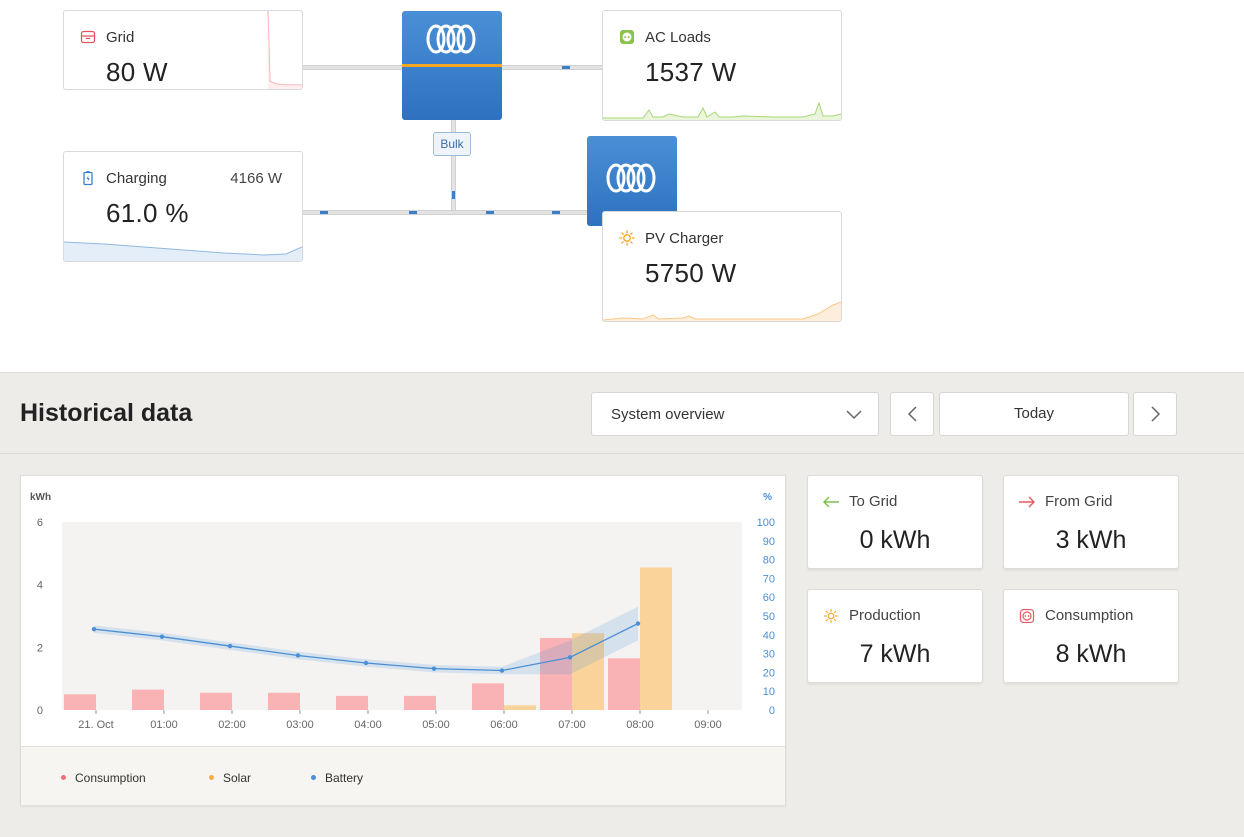 The height and width of the screenshot is (837, 1244). Describe the element at coordinates (183, 251) in the screenshot. I see `battery-sparkline` at that location.